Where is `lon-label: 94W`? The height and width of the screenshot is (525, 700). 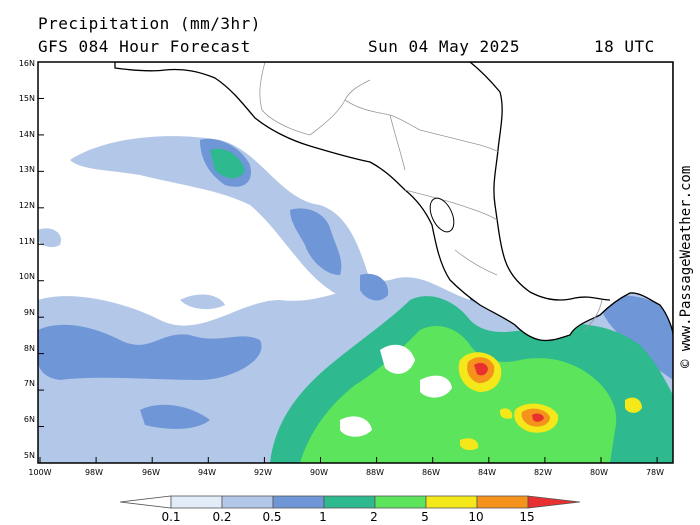 lon-label: 94W is located at coordinates (207, 472).